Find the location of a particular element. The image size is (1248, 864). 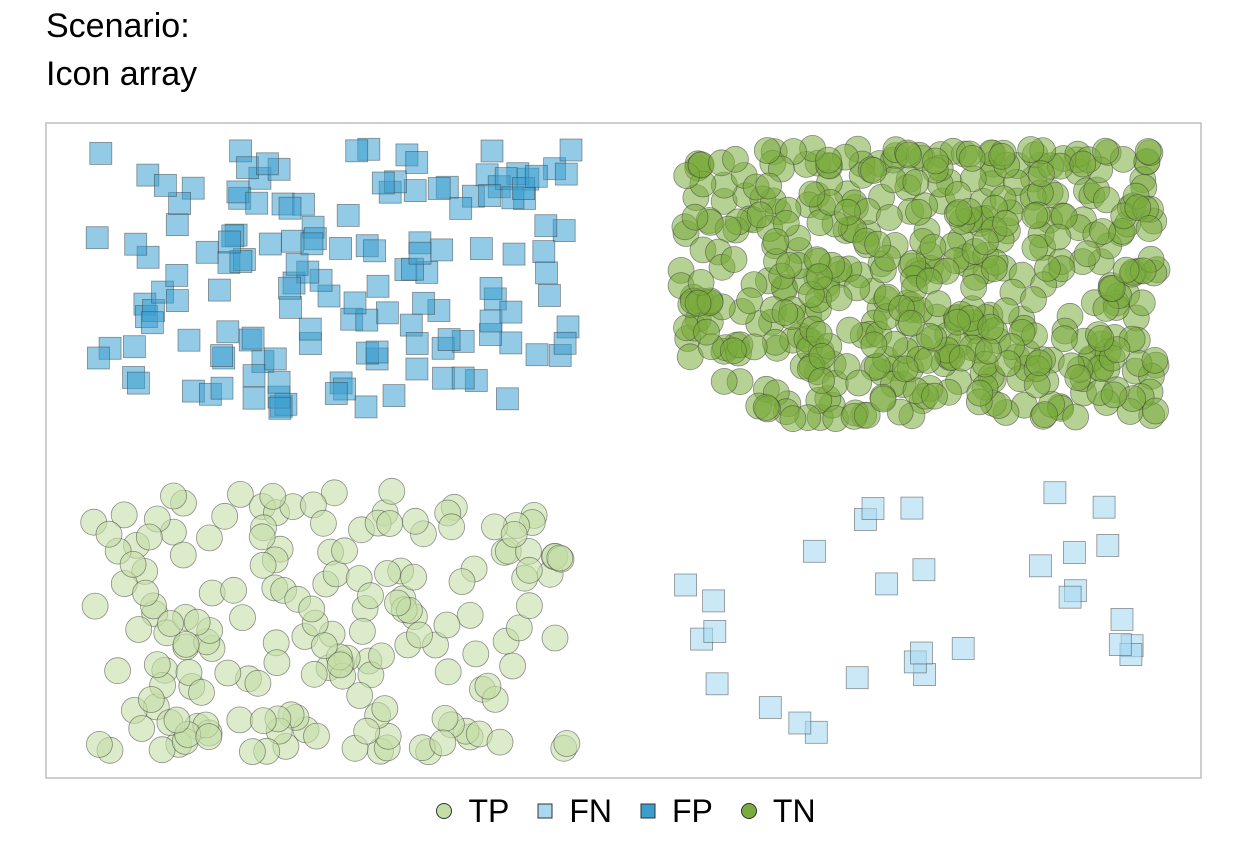

legend-item-tp: TP is located at coordinates (470, 811).